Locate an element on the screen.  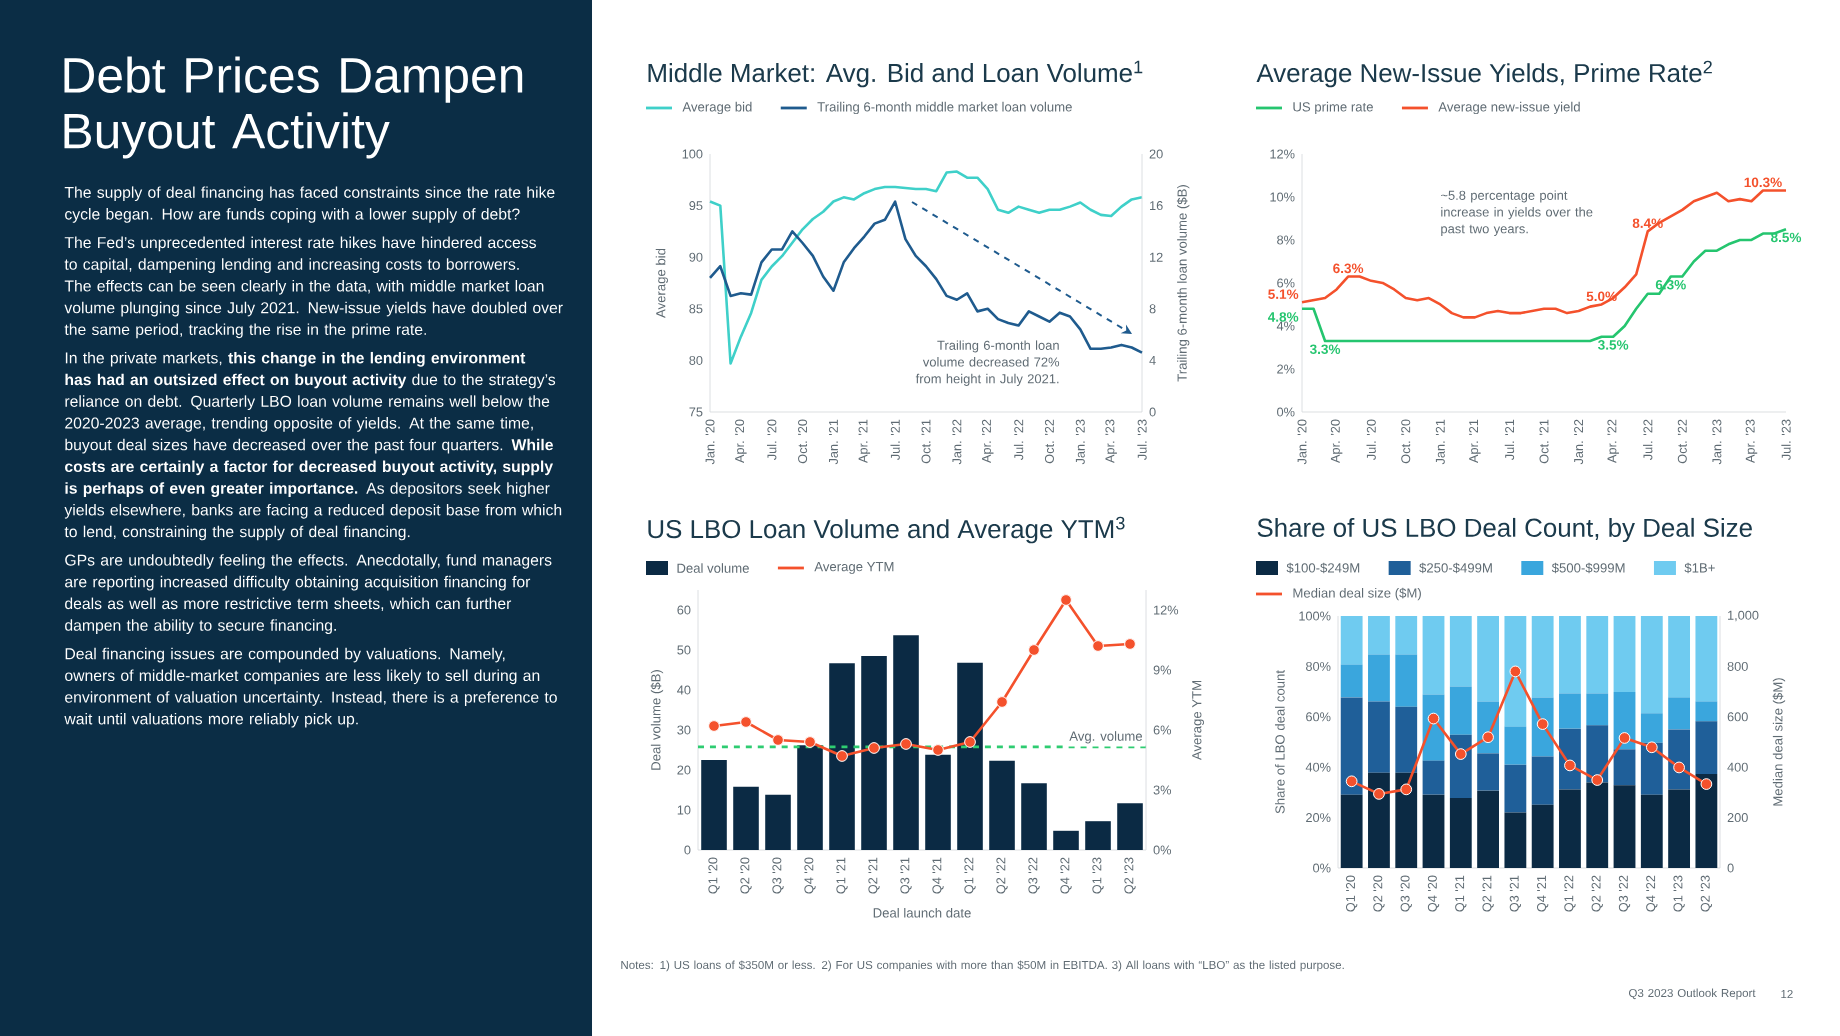
chart-title: Share of US LBO Deal Count, by Deal Size is located at coordinates (1504, 530).